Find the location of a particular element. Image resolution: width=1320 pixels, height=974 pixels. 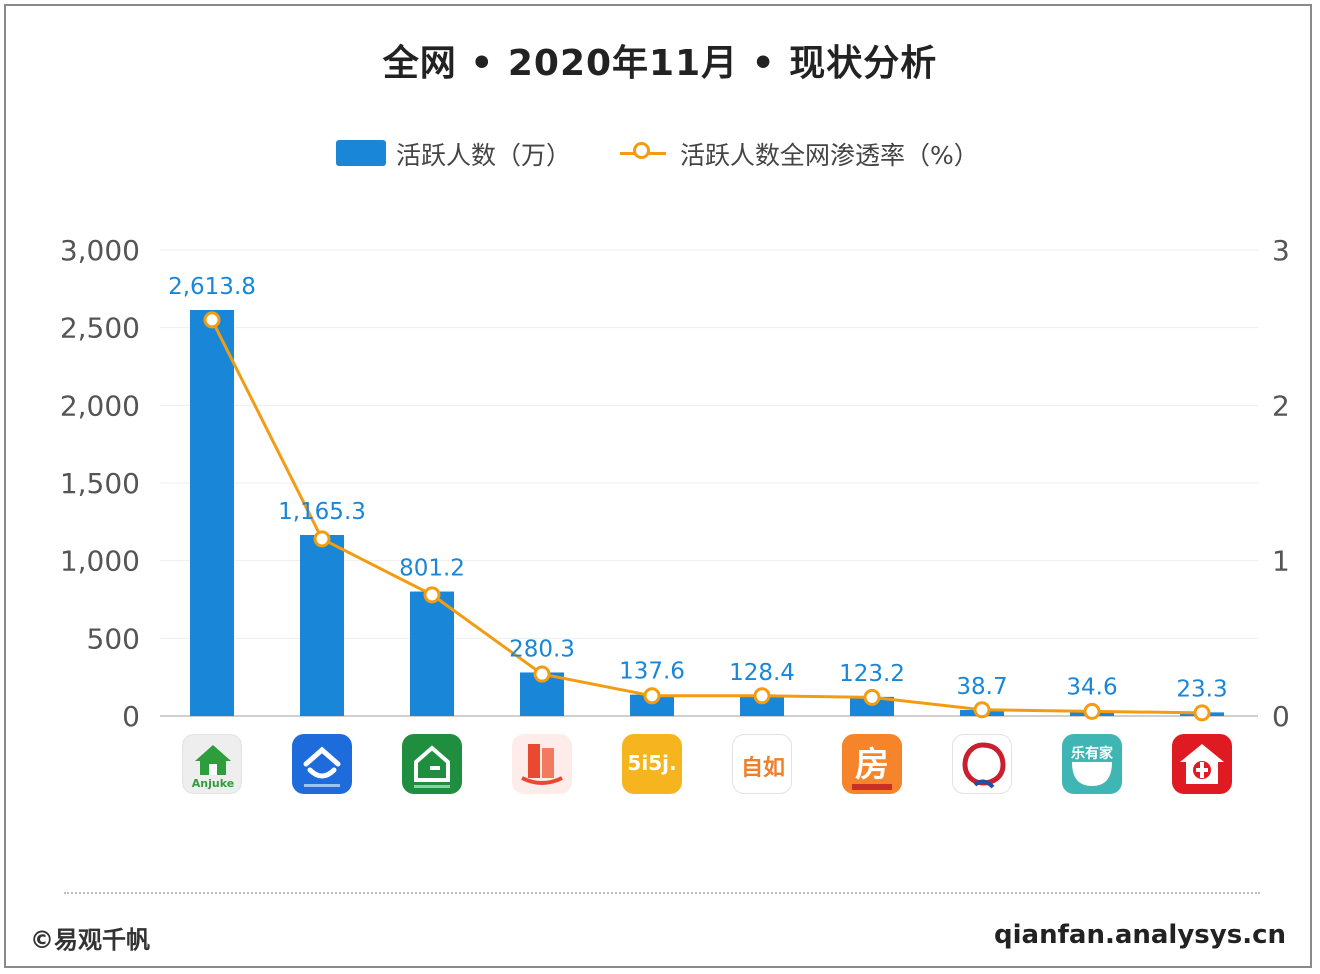

app-icon-text: 5i5j. is located at coordinates (651, 763).